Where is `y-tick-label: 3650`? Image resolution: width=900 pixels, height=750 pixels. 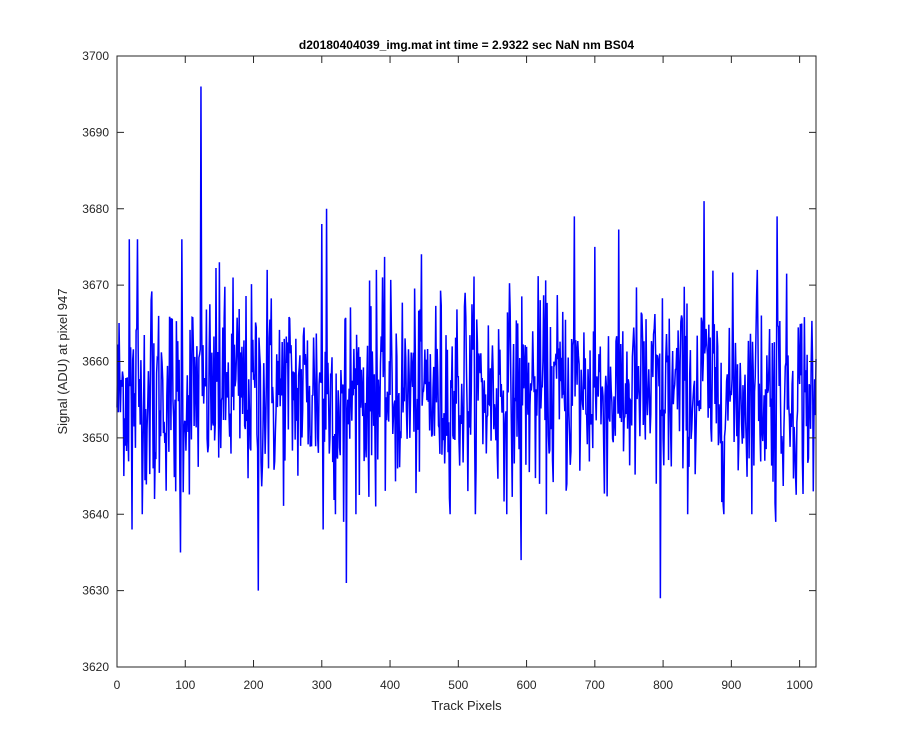
y-tick-label: 3650 is located at coordinates (95, 438).